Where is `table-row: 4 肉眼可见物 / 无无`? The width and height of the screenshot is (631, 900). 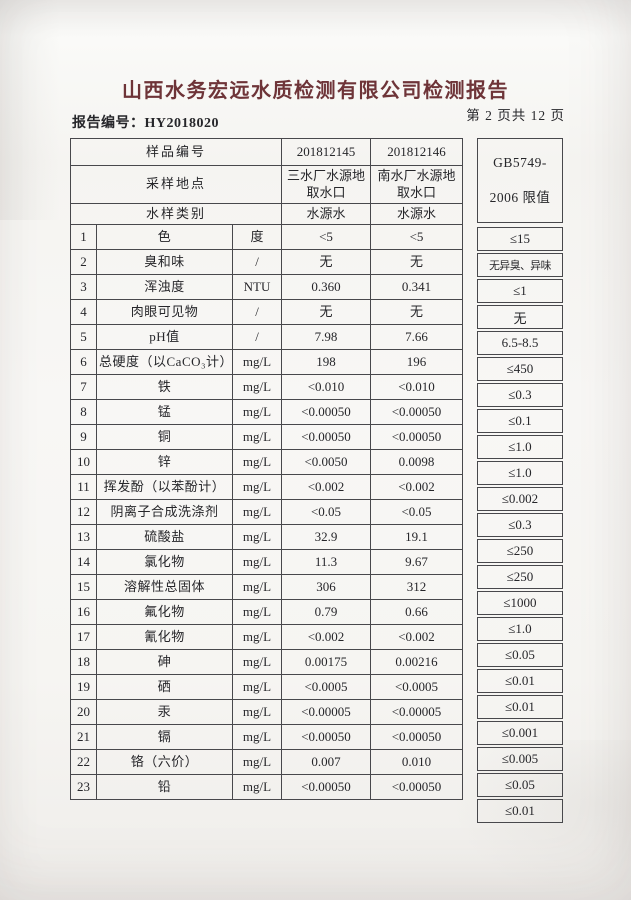
table-row: 4 肉眼可见物 / 无无 is located at coordinates (266, 312).